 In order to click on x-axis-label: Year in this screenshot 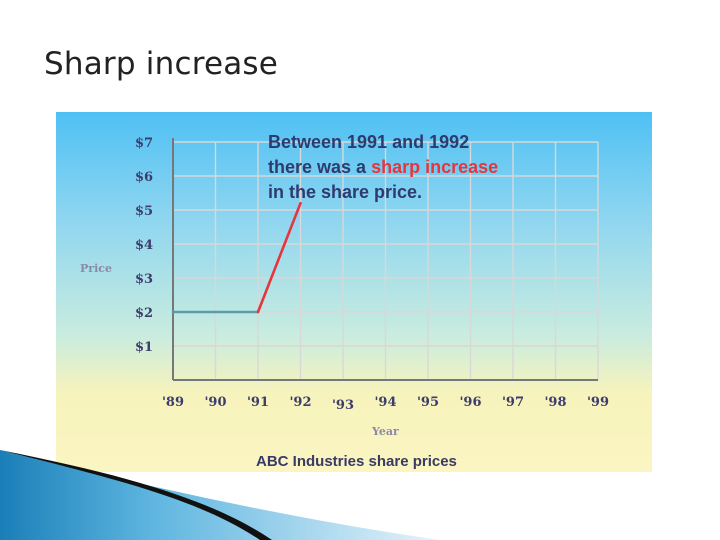, I will do `click(385, 431)`.